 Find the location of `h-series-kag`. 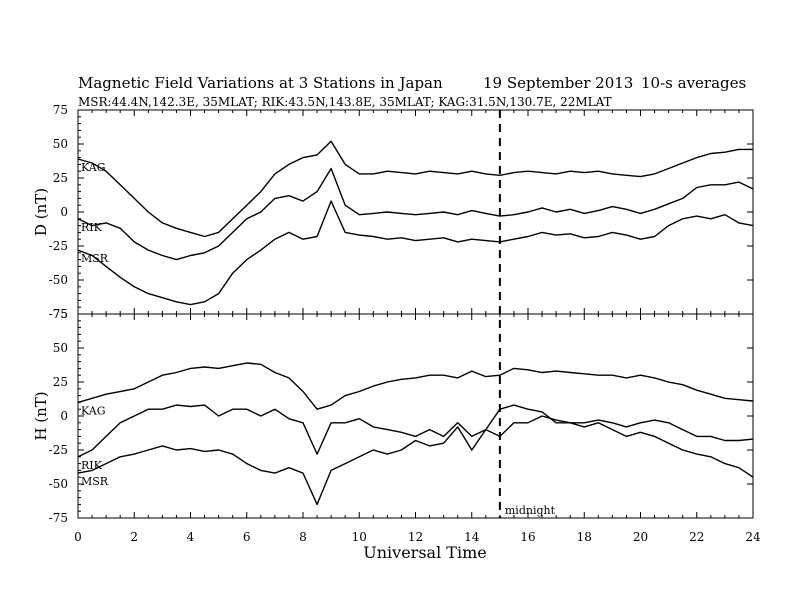

h-series-kag is located at coordinates (415, 386).